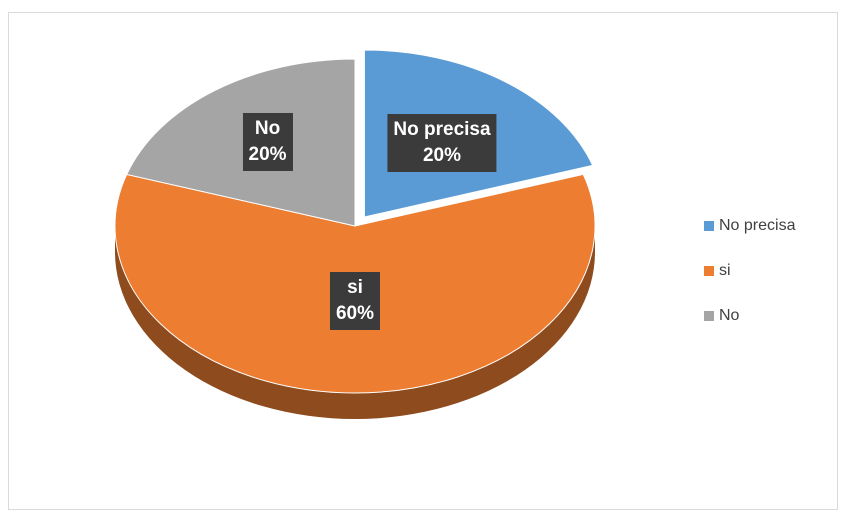  Describe the element at coordinates (729, 315) in the screenshot. I see `legend-label-no: No` at that location.